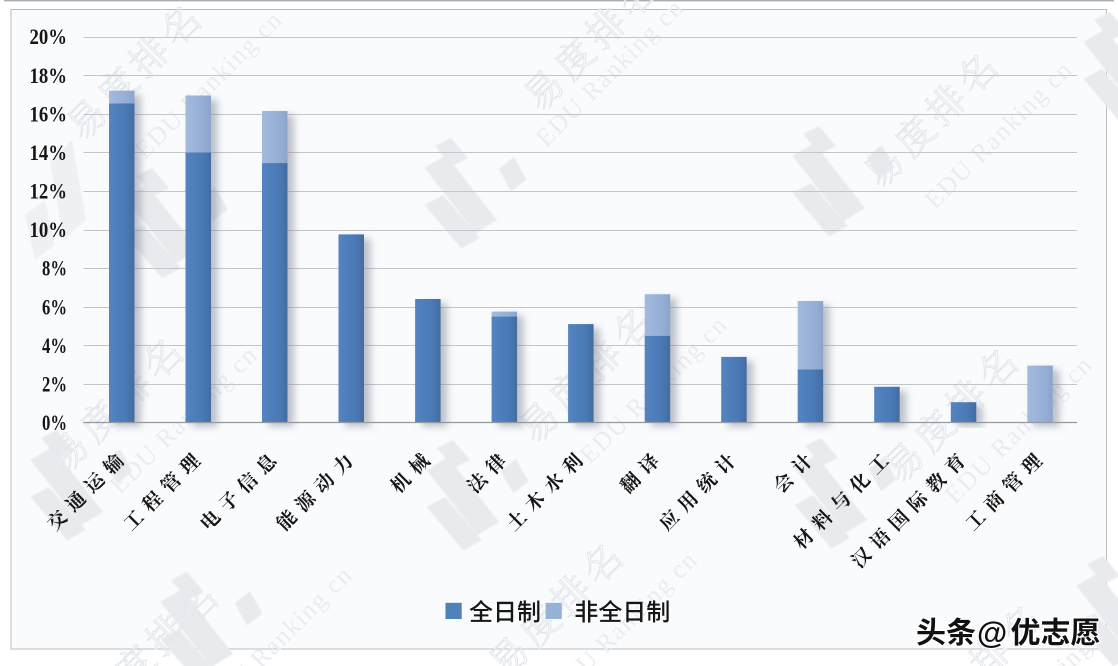 Image resolution: width=1118 pixels, height=666 pixels. Describe the element at coordinates (49, 75) in the screenshot. I see `svg-text: 18%` at that location.